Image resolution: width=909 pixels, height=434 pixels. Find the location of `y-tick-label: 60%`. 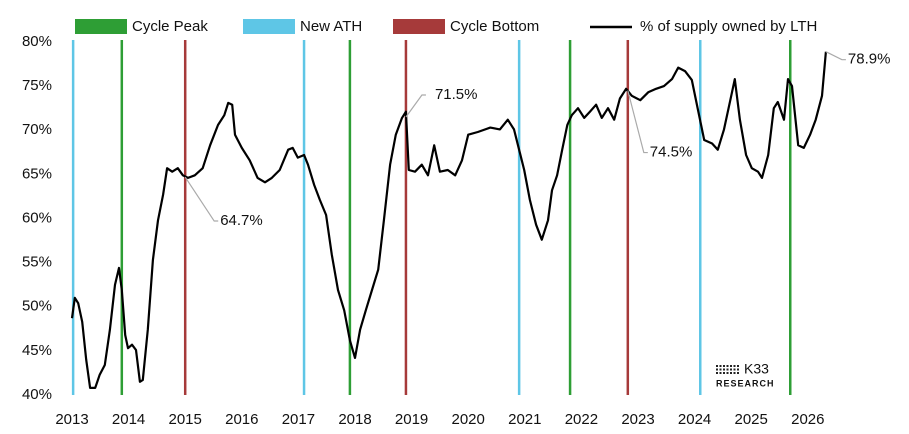

y-tick-label: 60% is located at coordinates (37, 217).